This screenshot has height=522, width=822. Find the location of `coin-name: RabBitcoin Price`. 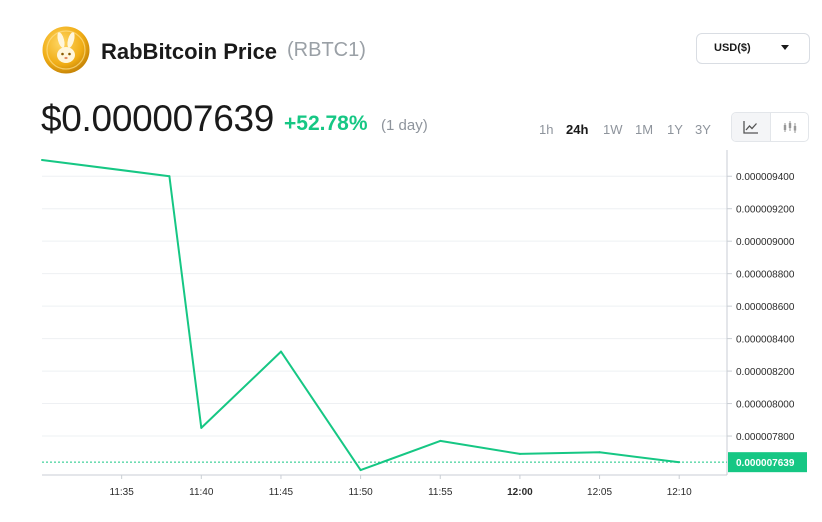

coin-name: RabBitcoin Price is located at coordinates (189, 51).